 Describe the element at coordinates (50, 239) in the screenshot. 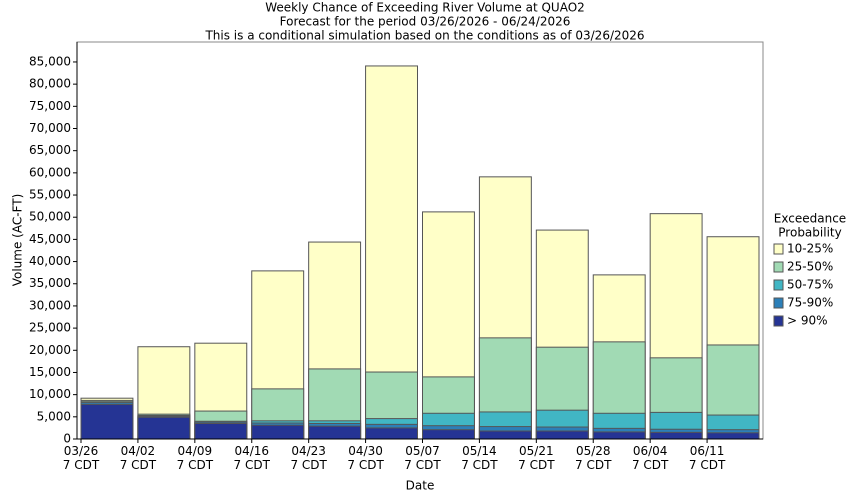

I see `y-tick-label: 45,000` at that location.